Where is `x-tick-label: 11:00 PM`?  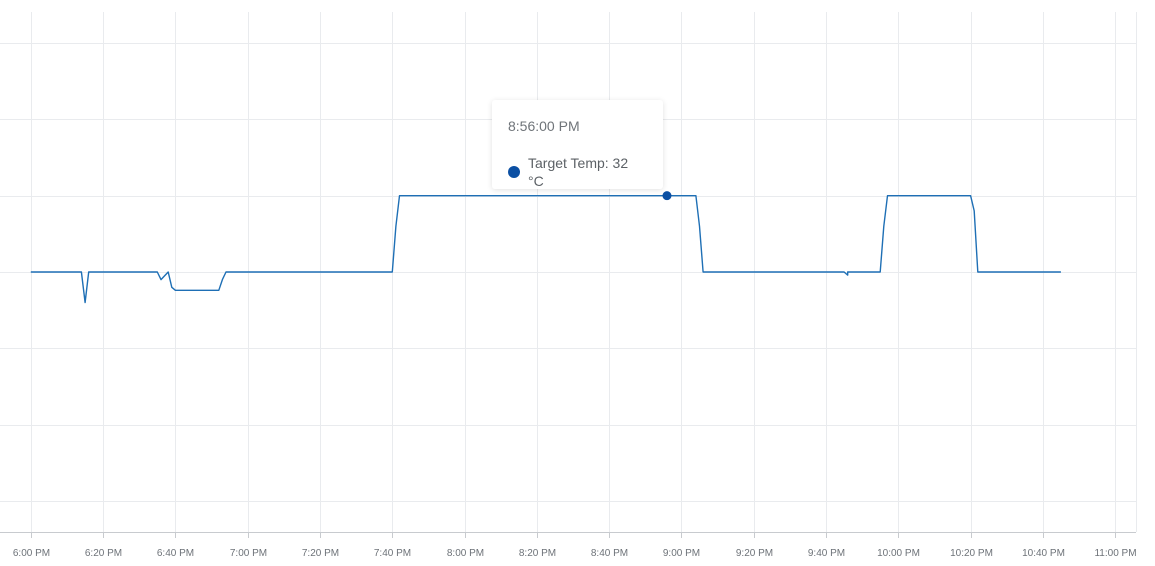
x-tick-label: 11:00 PM is located at coordinates (1115, 553).